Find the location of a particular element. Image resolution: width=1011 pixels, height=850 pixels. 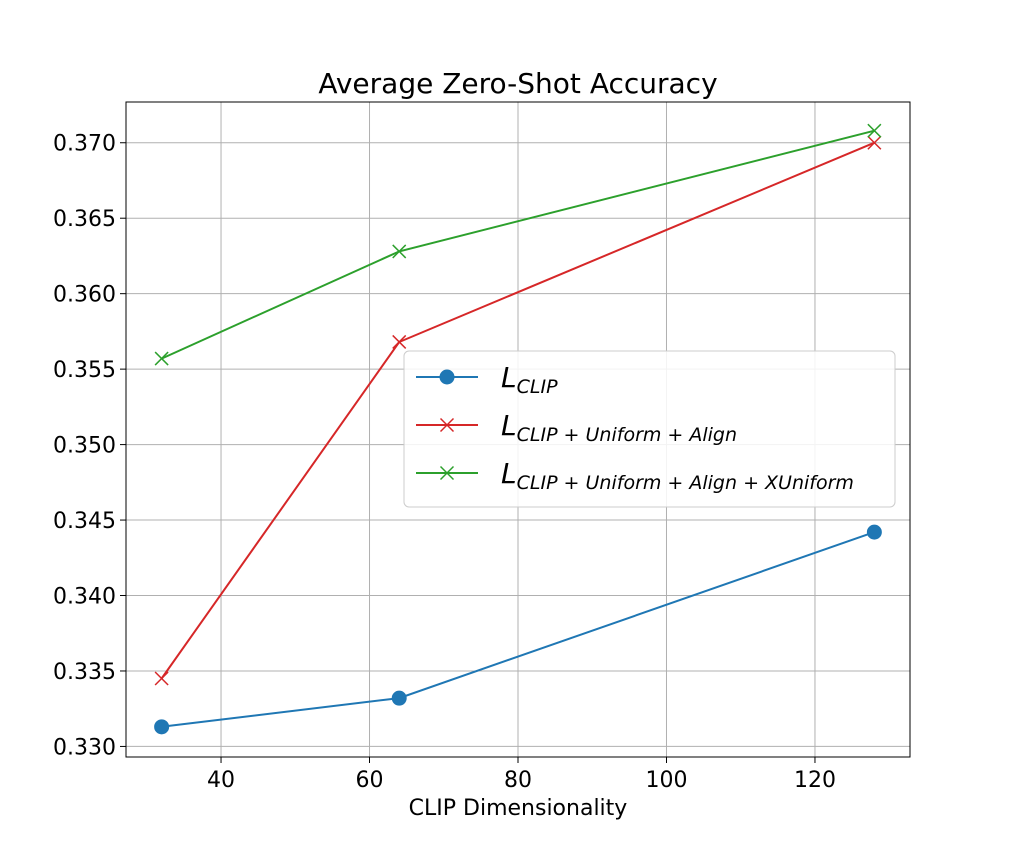

y-tick-label: 0.370 is located at coordinates (84, 144).